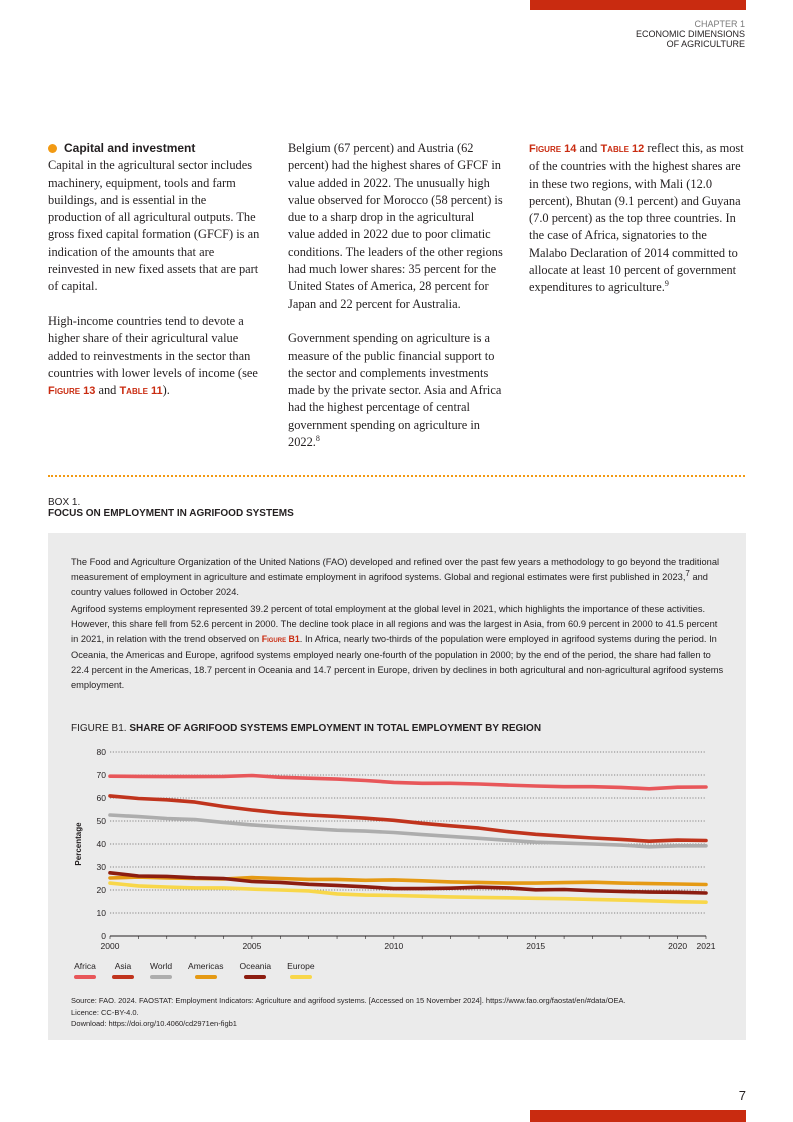  Describe the element at coordinates (687, 573) in the screenshot. I see `footnote-7: 7` at that location.